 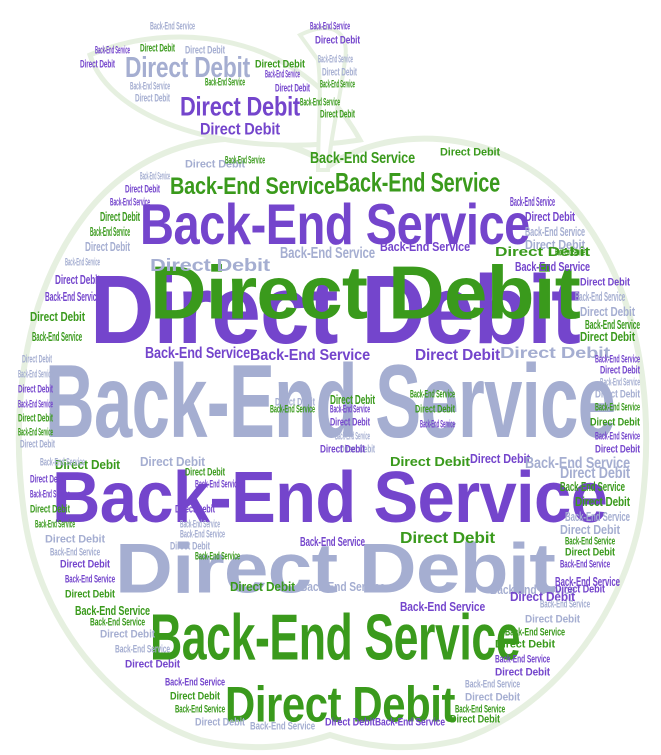 I want to click on apple-stem-outline, so click(x=322, y=99).